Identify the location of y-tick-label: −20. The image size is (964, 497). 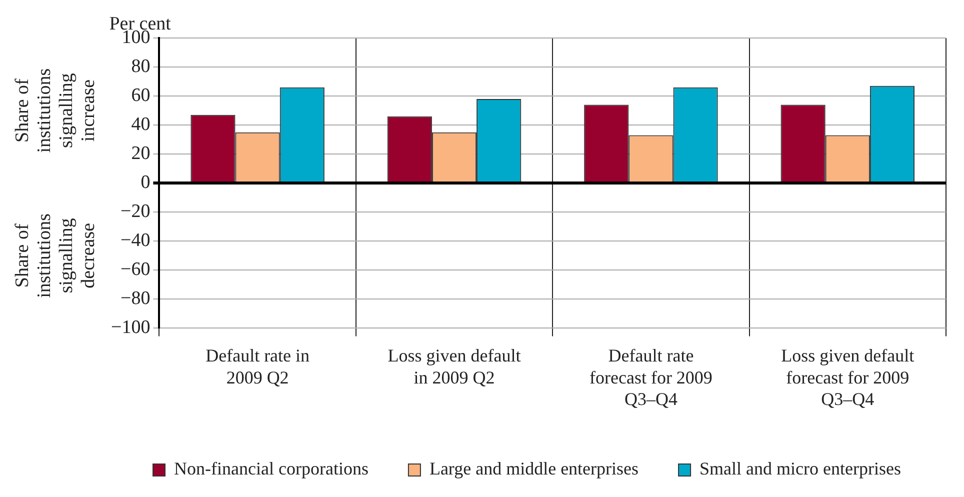
(135, 211).